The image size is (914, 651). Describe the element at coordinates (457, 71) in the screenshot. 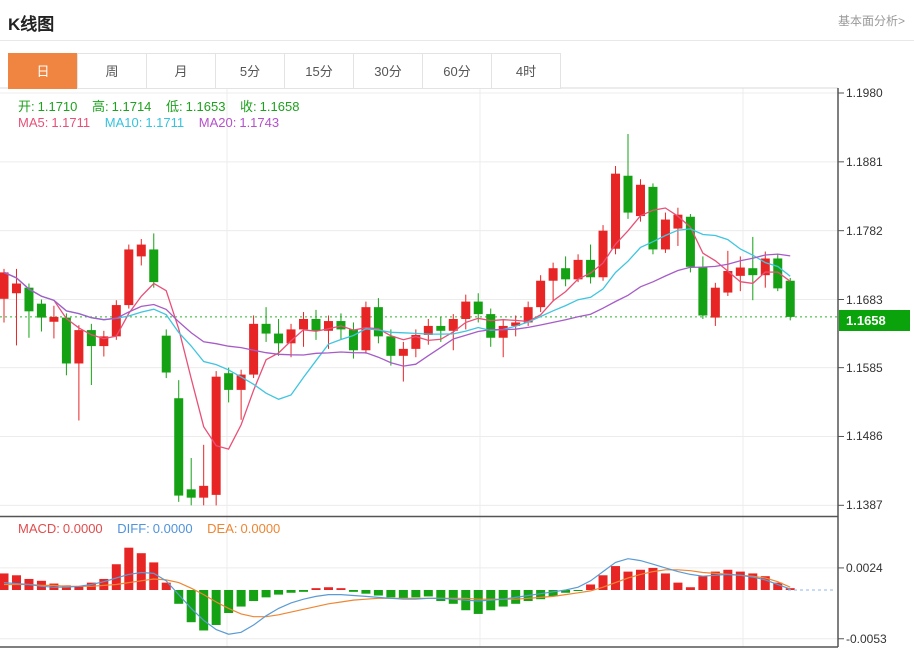

I see `tab-60min: 60分` at that location.